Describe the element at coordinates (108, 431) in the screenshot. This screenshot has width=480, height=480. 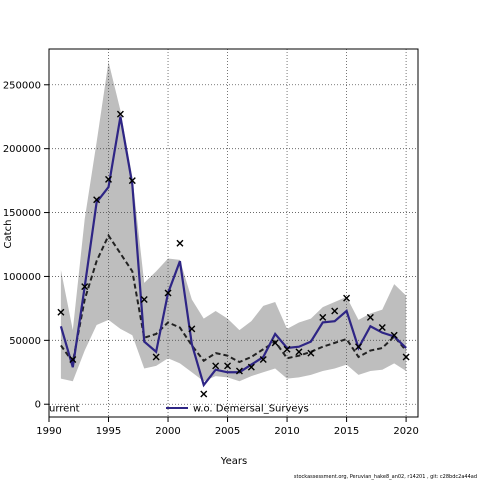
I see `x-tick-label: 1995` at that location.